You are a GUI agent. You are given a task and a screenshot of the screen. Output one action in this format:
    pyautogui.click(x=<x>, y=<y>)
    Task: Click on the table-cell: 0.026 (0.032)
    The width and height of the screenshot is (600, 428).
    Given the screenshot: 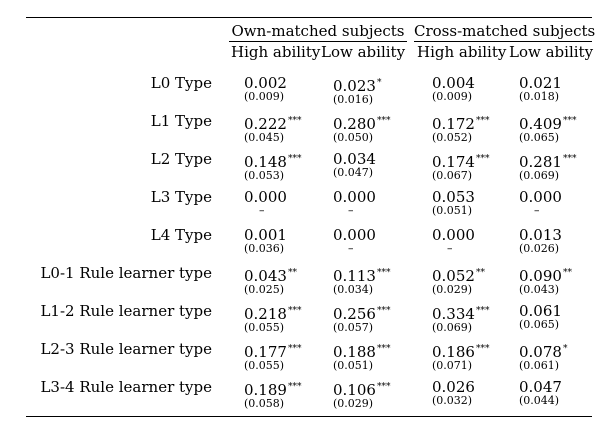 What is the action you would take?
    pyautogui.click(x=453, y=393)
    